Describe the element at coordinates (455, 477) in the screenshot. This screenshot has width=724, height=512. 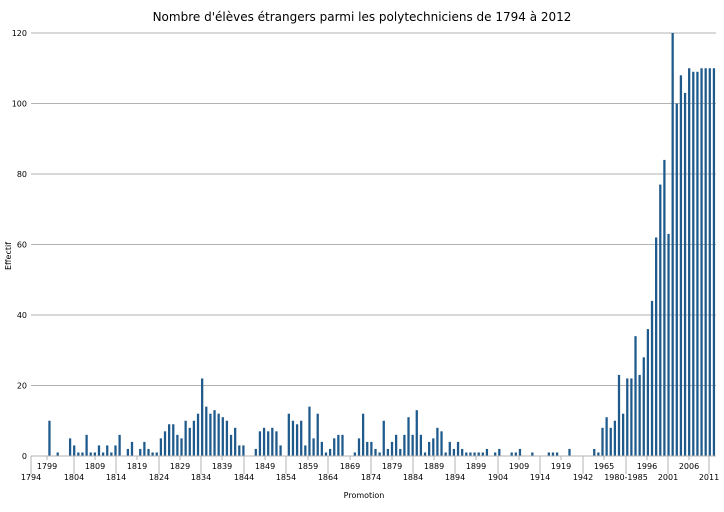
I see `x-tick-label: 1894` at that location.